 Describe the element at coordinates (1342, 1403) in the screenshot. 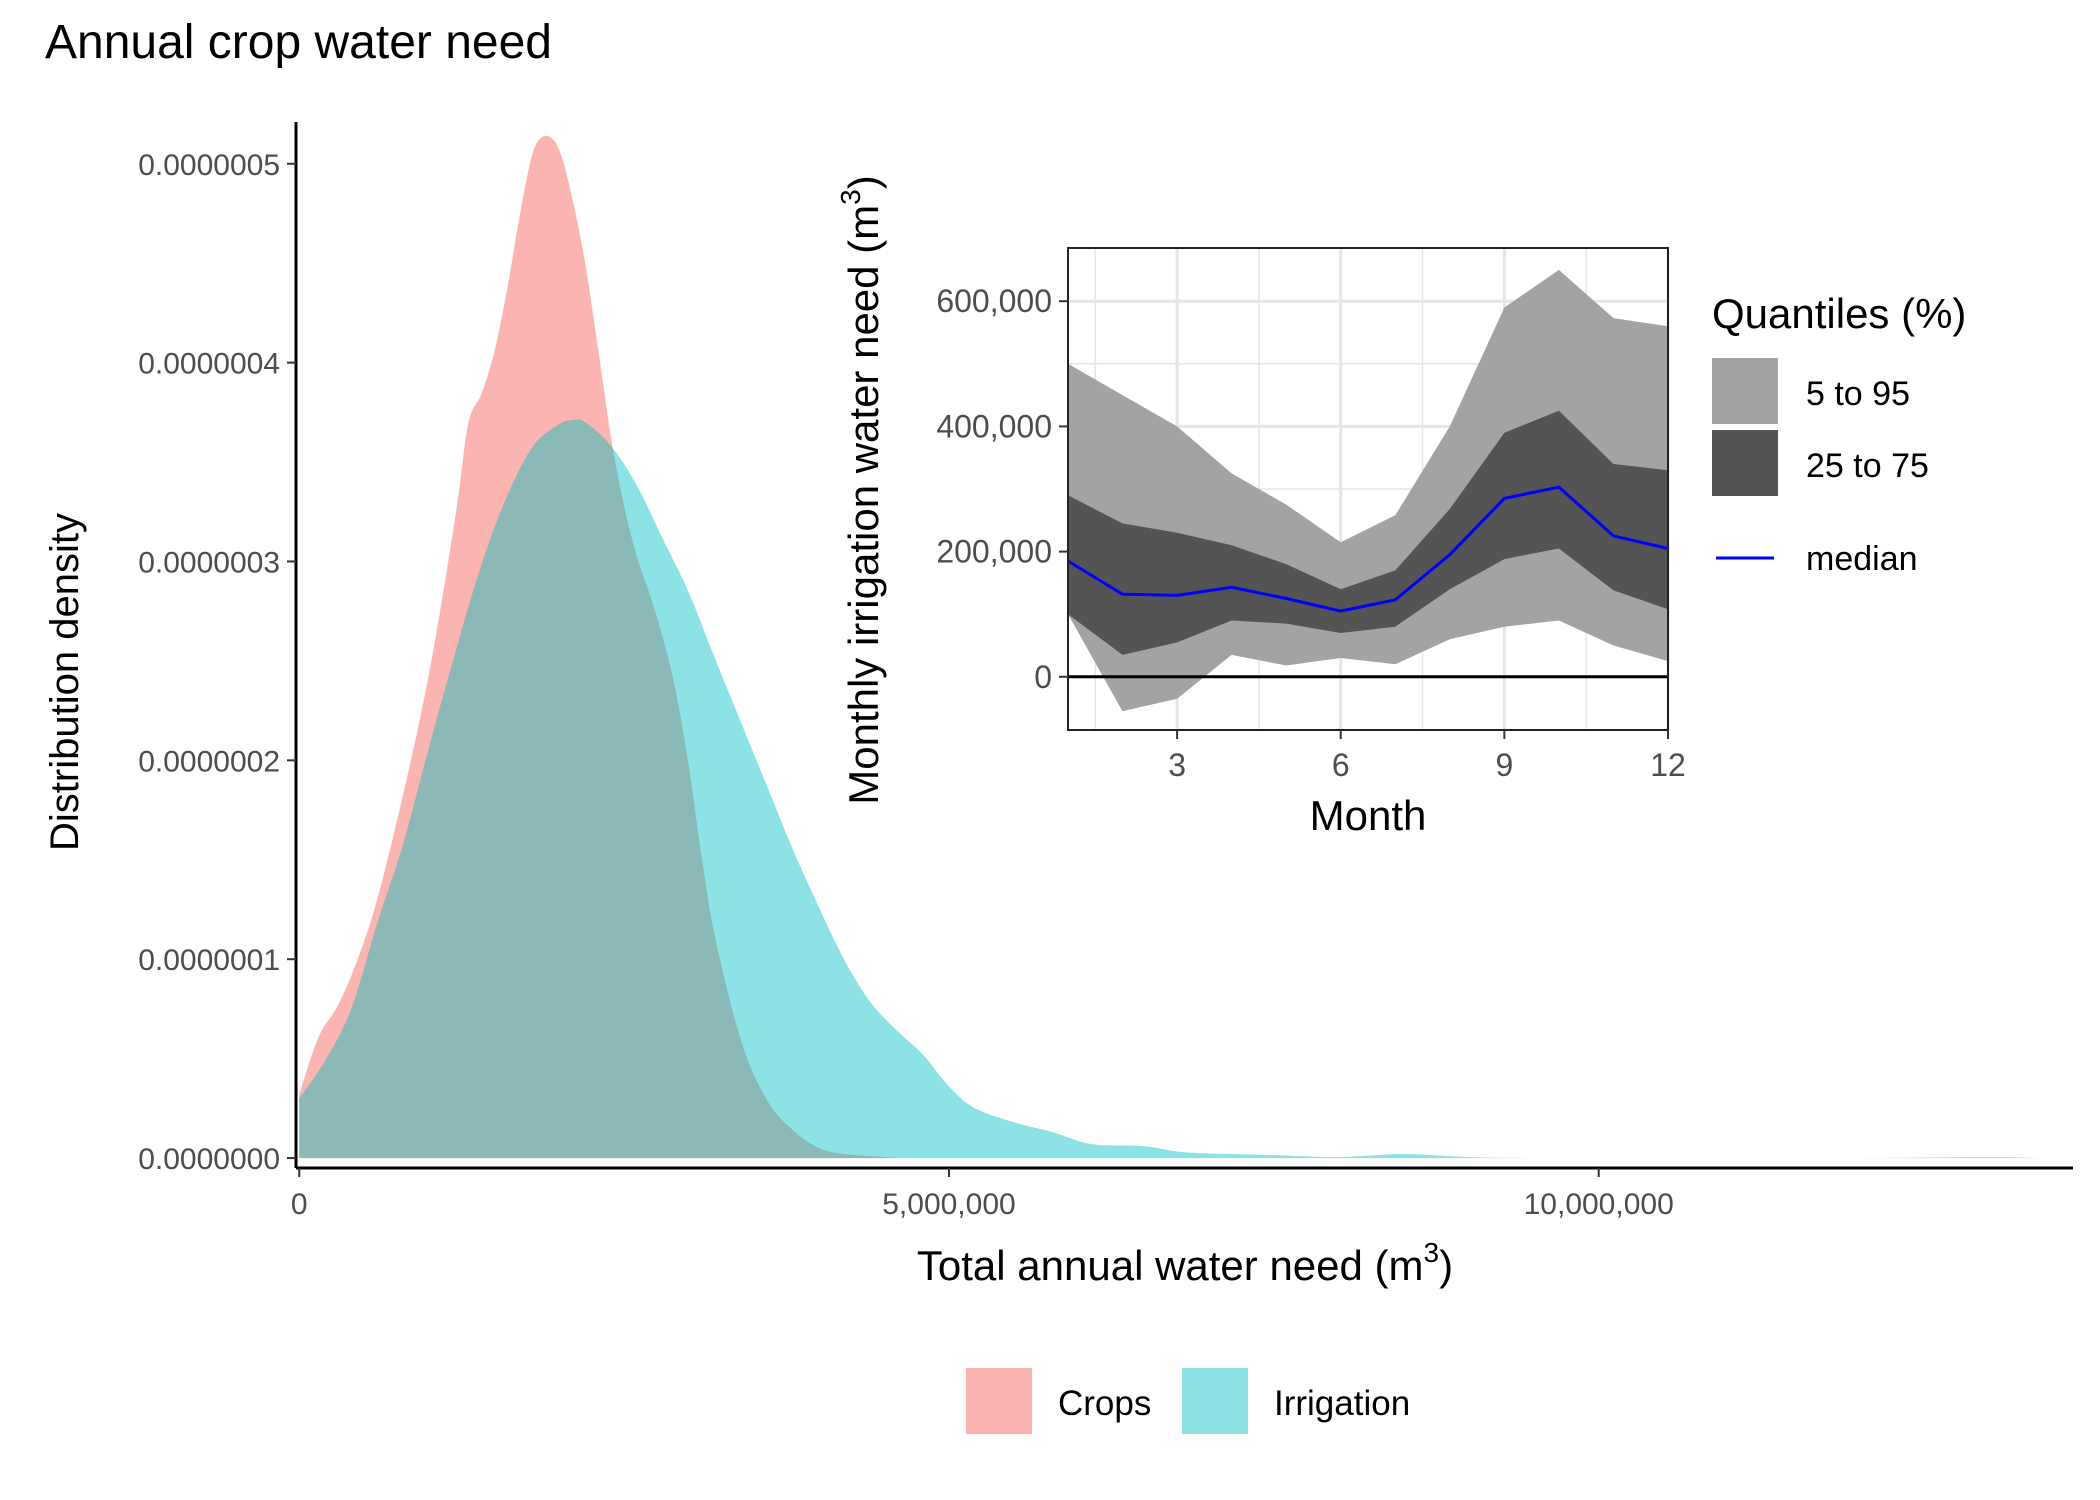

I see `legend-label-irrigation: Irrigation` at that location.